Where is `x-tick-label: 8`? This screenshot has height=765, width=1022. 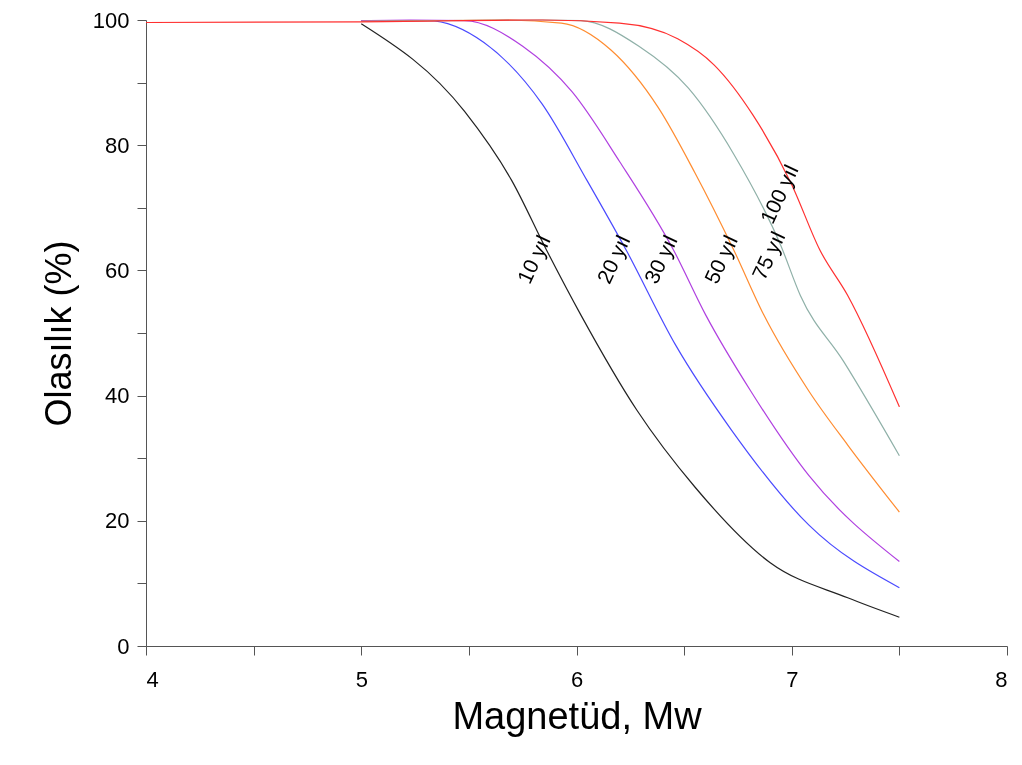 x-tick-label: 8 is located at coordinates (1001, 679).